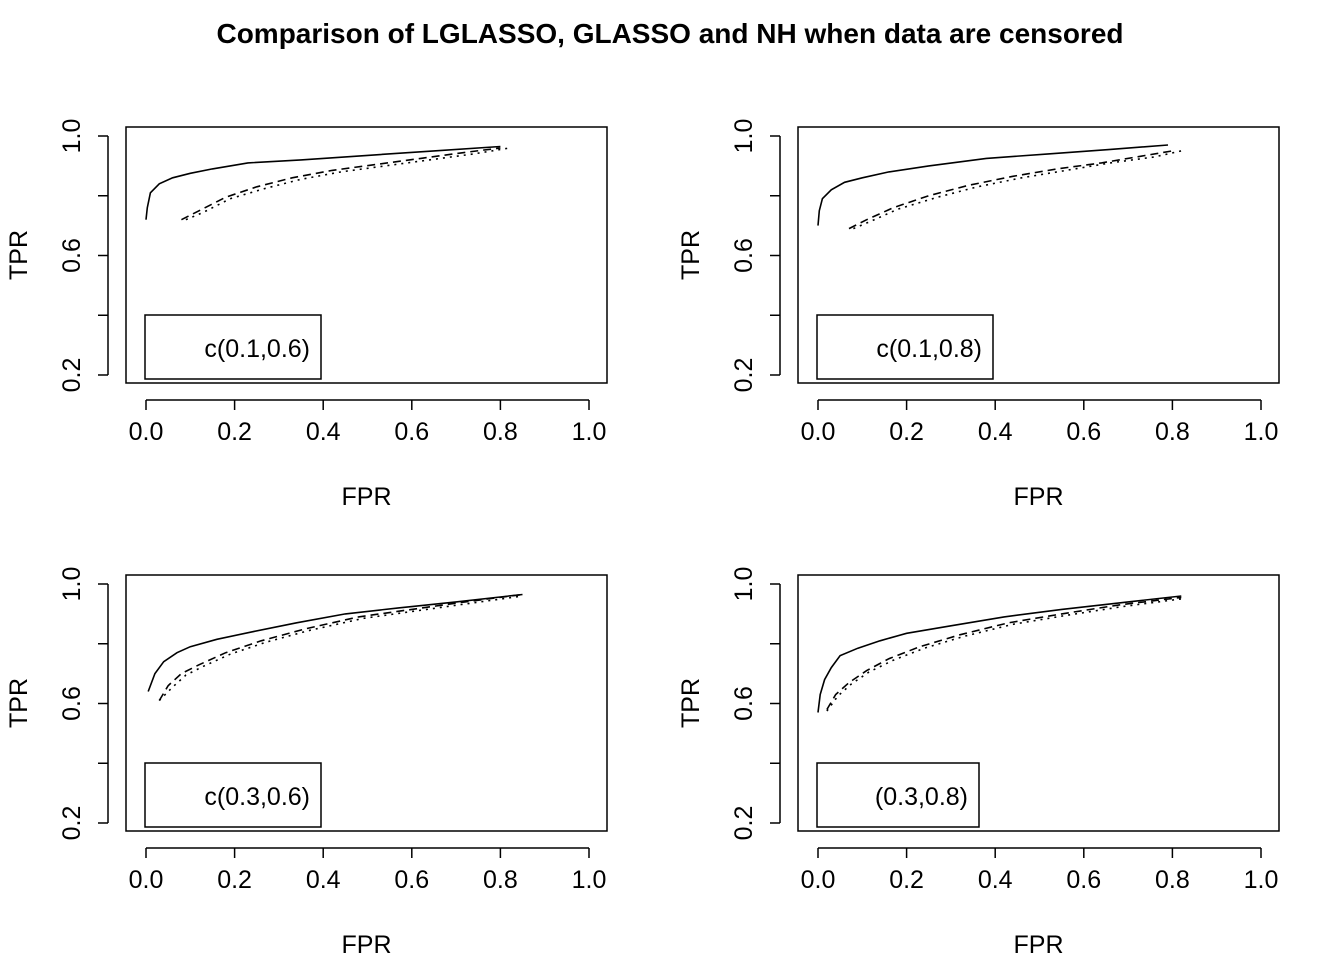 The image size is (1344, 960). What do you see at coordinates (257, 349) in the screenshot?
I see `legend-label: c(0.1,0.6)` at bounding box center [257, 349].